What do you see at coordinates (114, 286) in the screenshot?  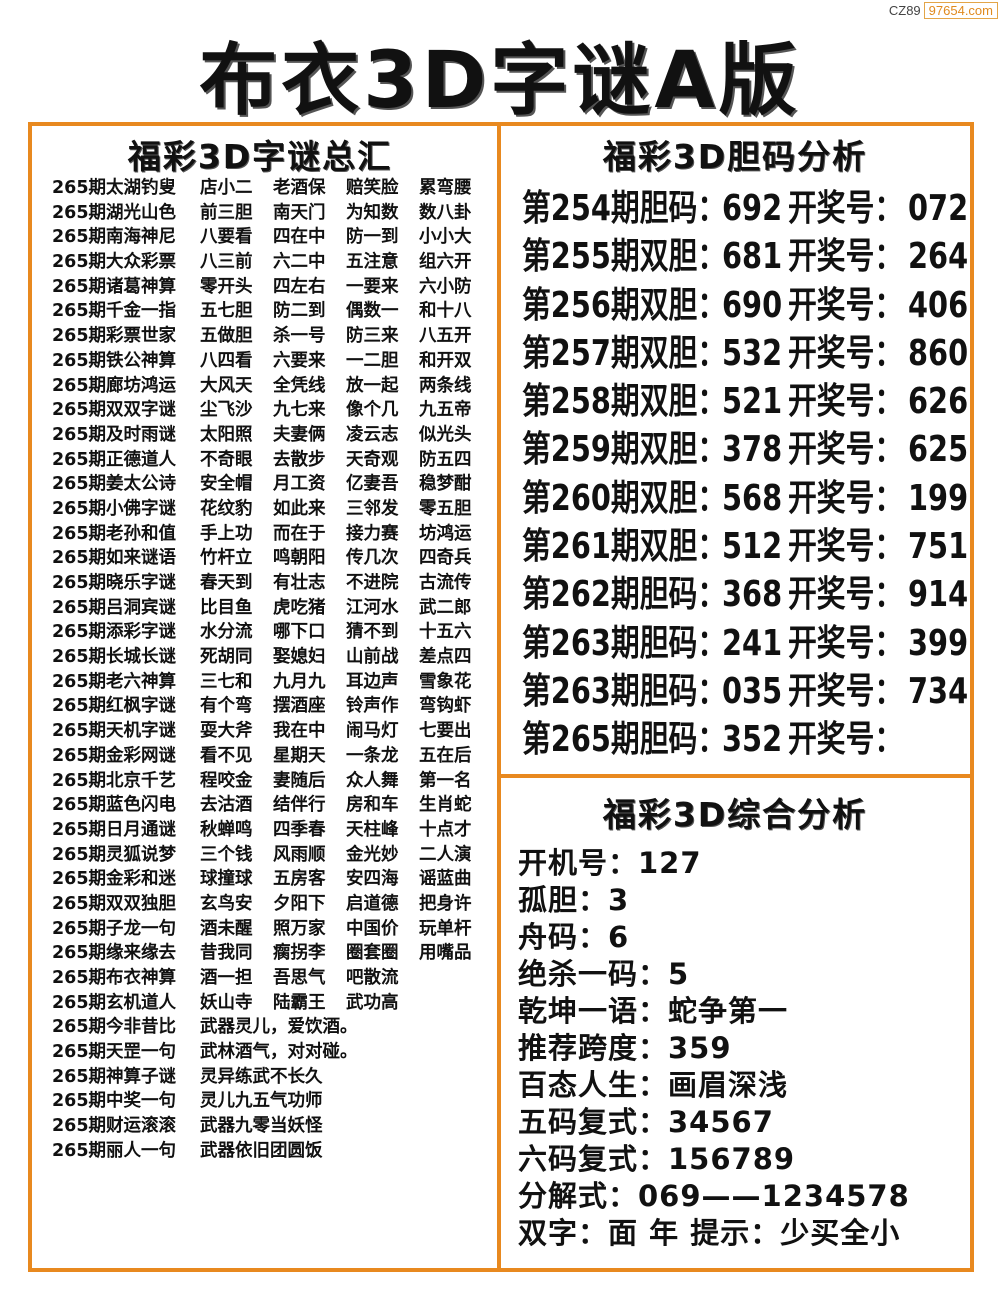 I see `riddle-source: 265期诸葛神算` at bounding box center [114, 286].